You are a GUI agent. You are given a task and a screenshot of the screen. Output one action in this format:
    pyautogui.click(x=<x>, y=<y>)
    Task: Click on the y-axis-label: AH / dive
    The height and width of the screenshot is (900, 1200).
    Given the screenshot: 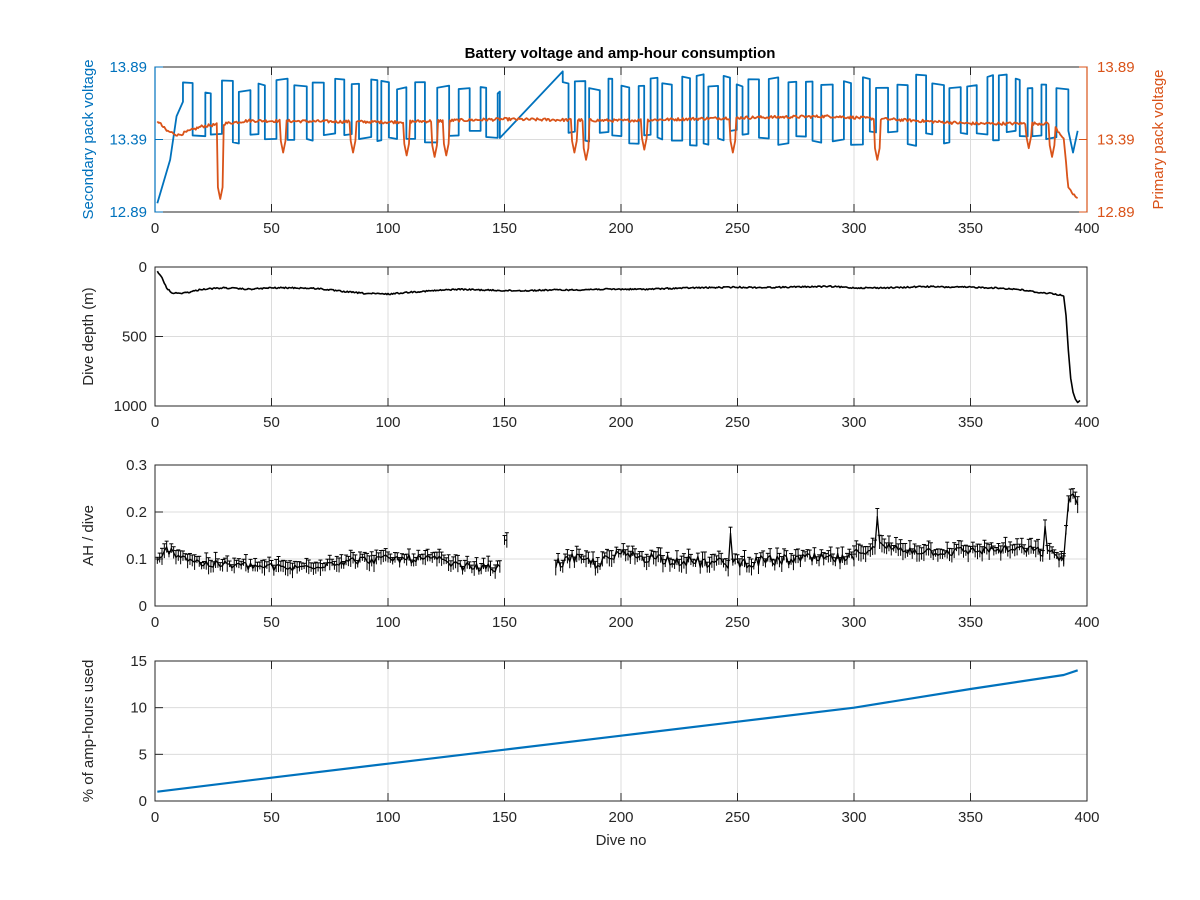 What is the action you would take?
    pyautogui.click(x=88, y=535)
    